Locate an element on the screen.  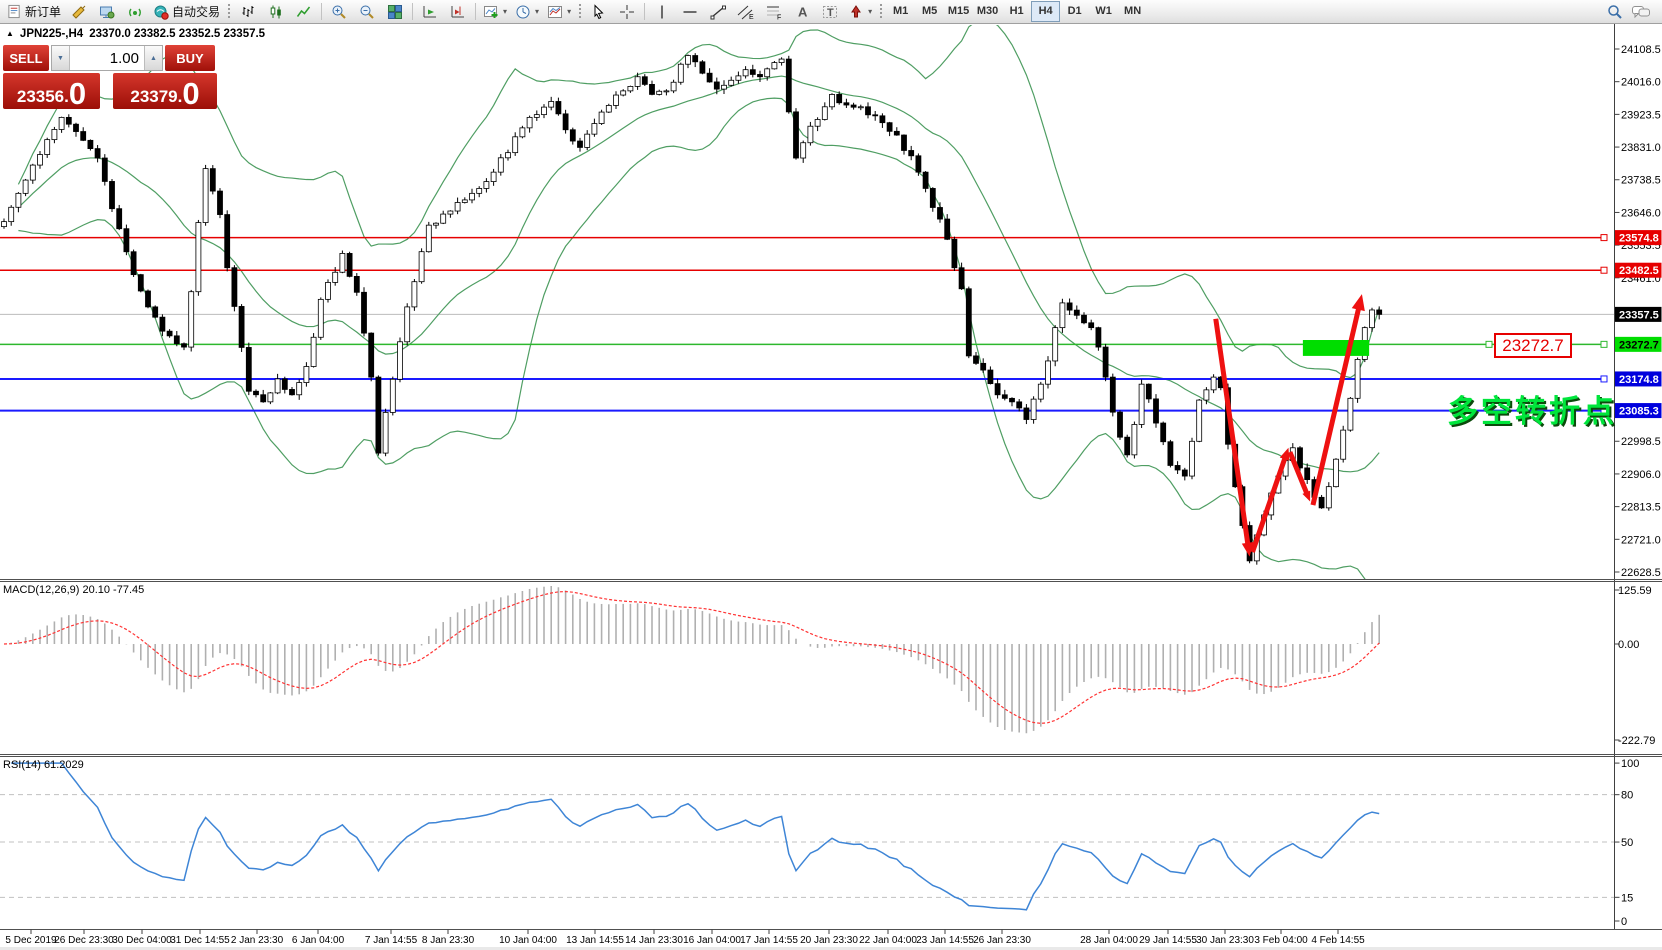
autotrading-button: 自动交易 is located at coordinates (186, 12).